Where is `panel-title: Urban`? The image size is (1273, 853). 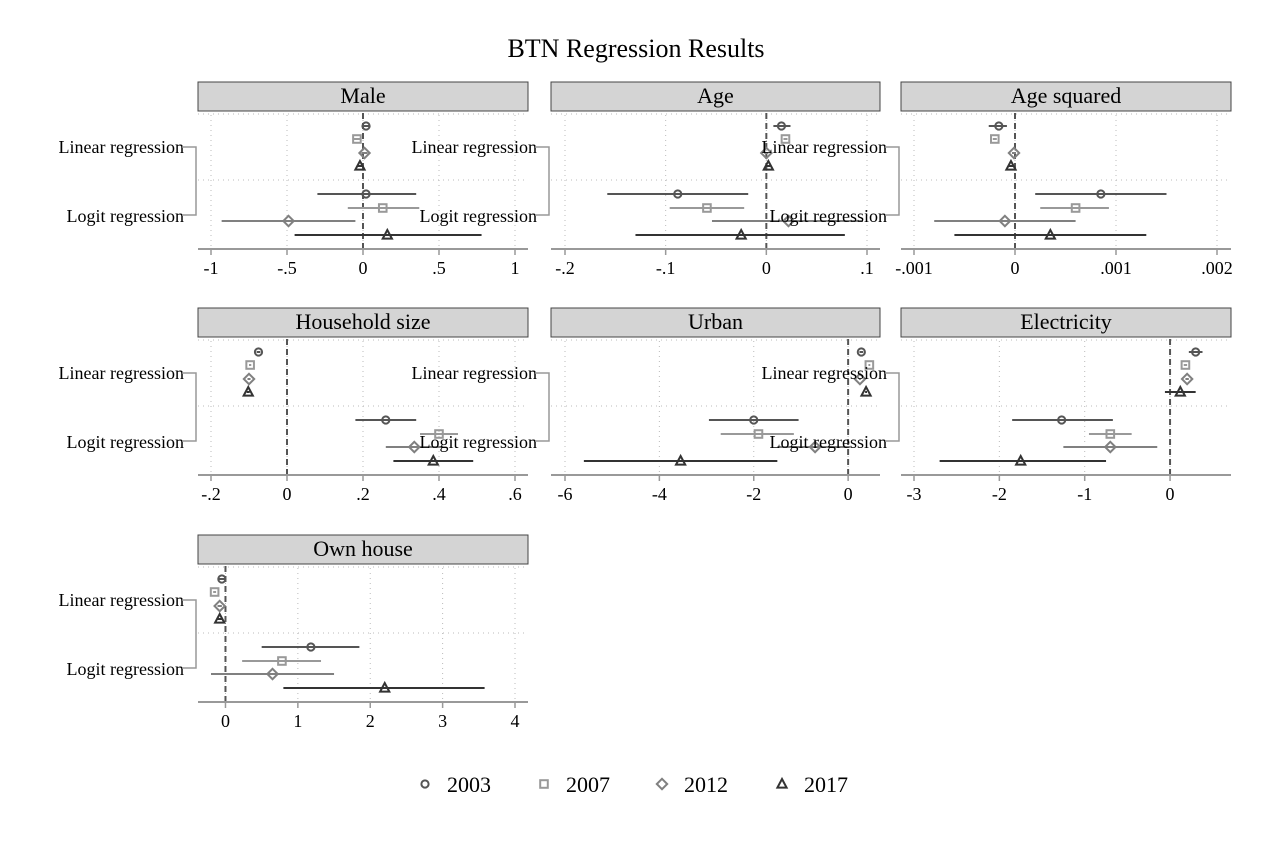
panel-title: Urban is located at coordinates (715, 321).